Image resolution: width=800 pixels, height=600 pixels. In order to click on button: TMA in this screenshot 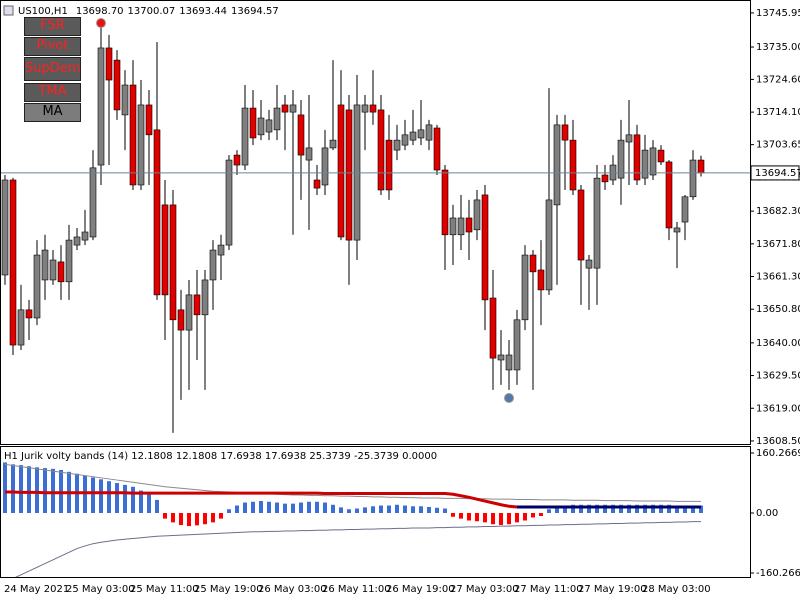, I will do `click(52, 92)`.